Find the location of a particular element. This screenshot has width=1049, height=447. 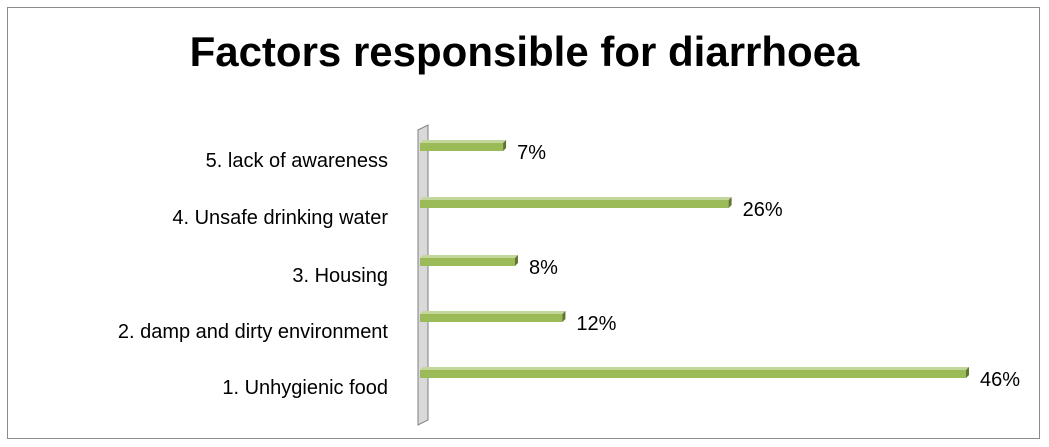

category-label: 4. Unsafe drinking water is located at coordinates (280, 218).